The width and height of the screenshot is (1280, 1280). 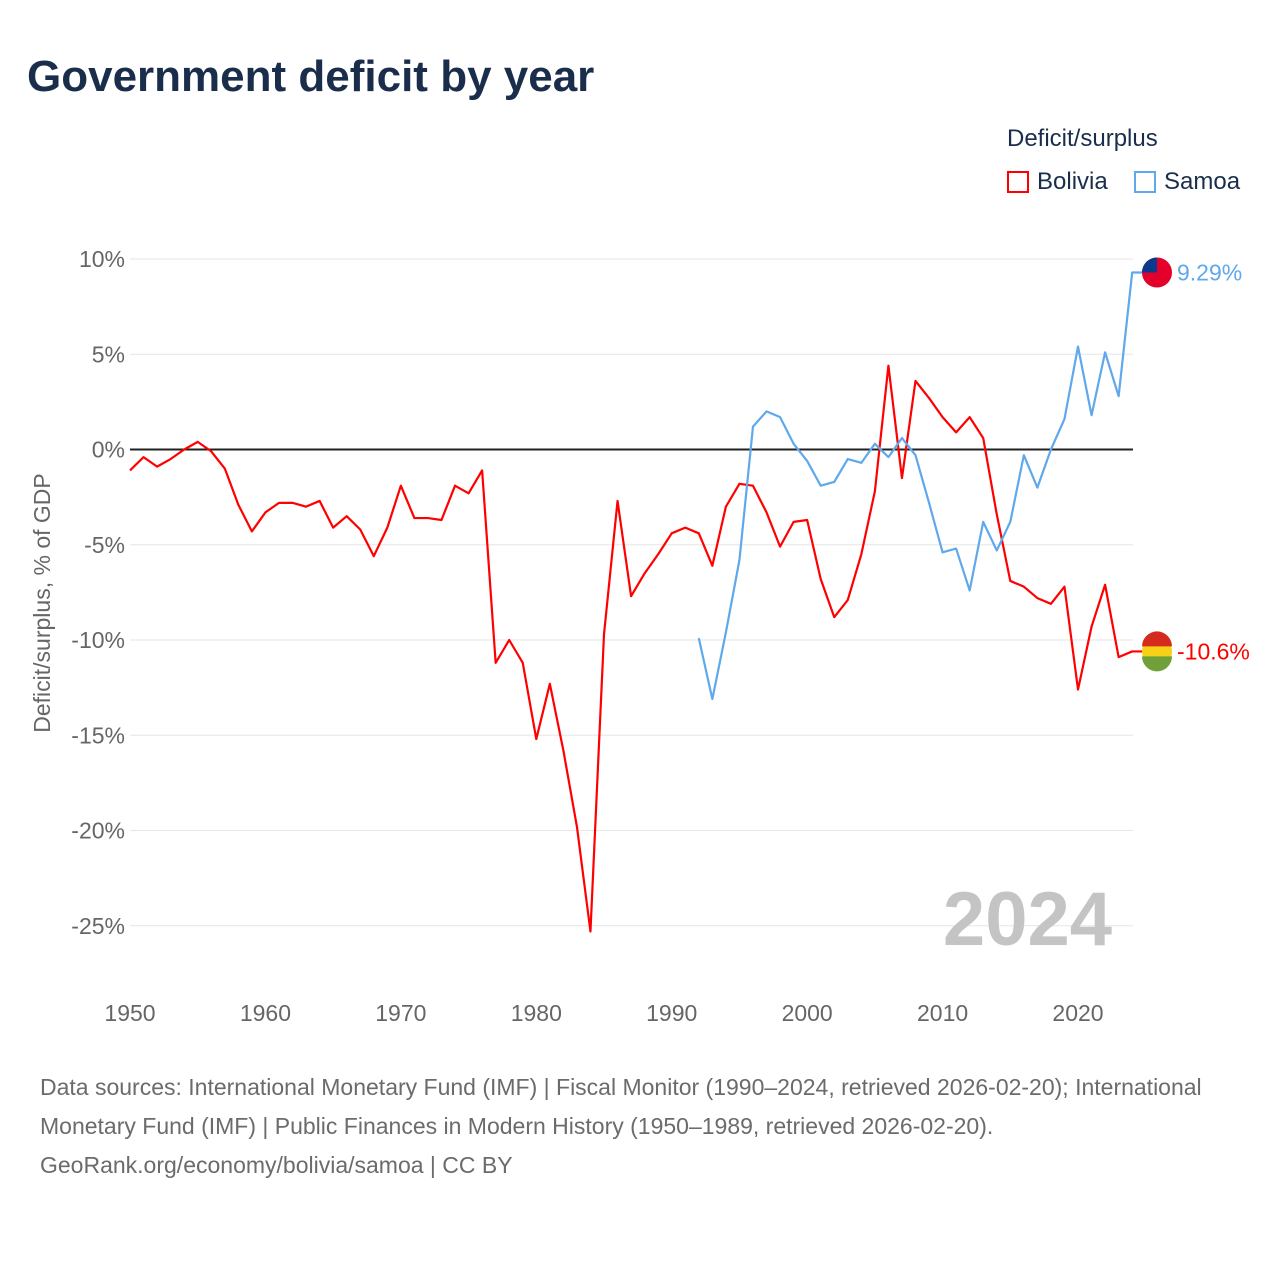 What do you see at coordinates (98, 640) in the screenshot?
I see `y-tick-label: -10%` at bounding box center [98, 640].